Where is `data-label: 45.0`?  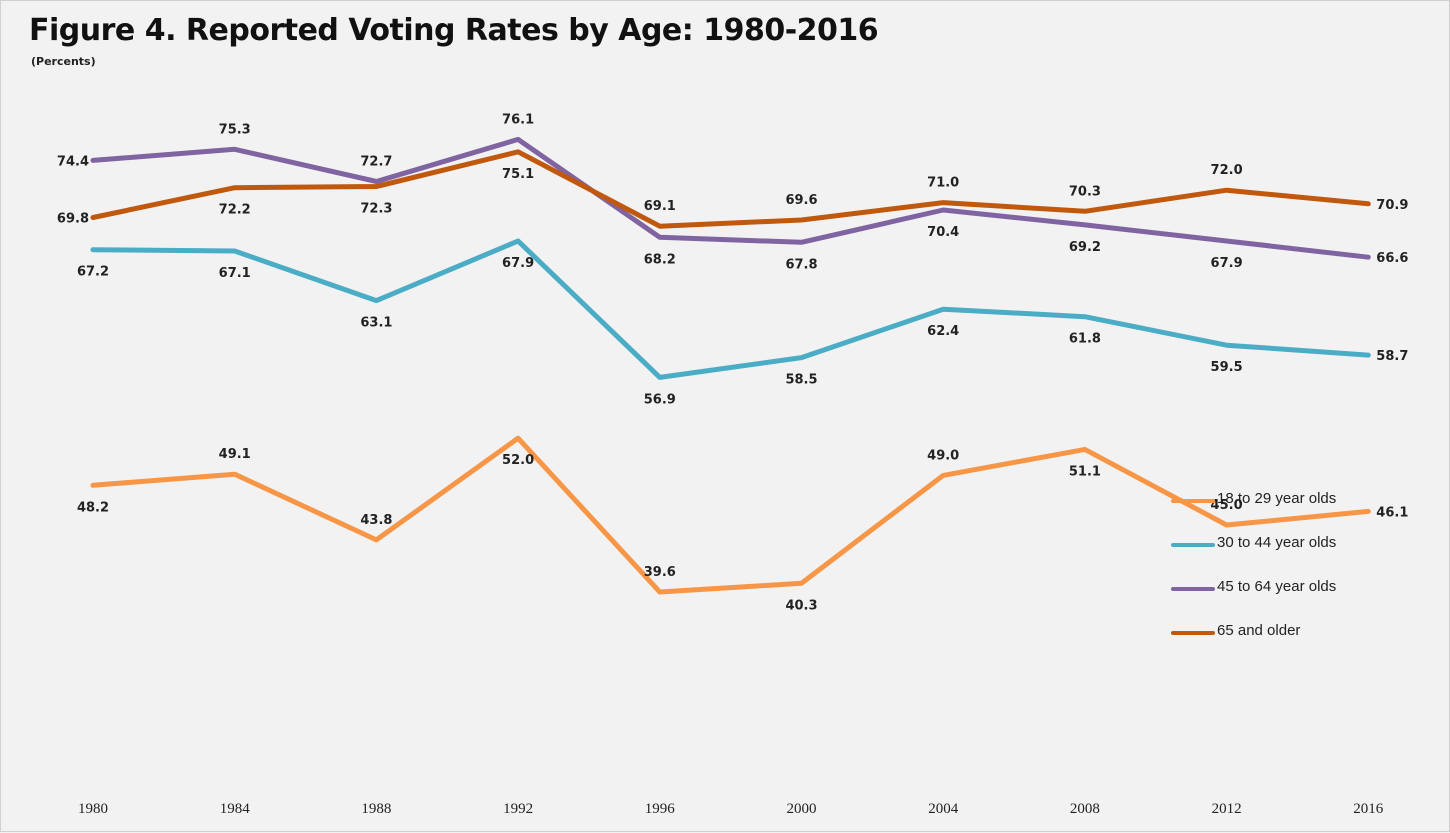
data-label: 45.0 is located at coordinates (1227, 505).